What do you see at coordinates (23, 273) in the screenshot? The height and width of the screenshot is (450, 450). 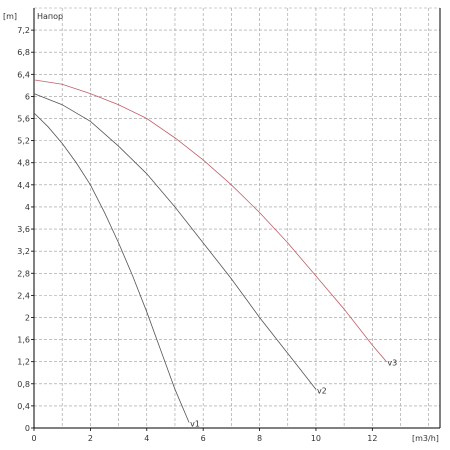 I see `y-tick-label: 2,8` at bounding box center [23, 273].